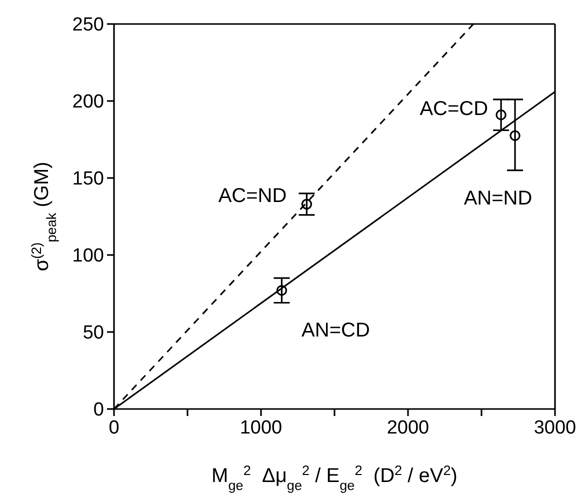 The height and width of the screenshot is (502, 587). Describe the element at coordinates (88, 102) in the screenshot. I see `y-tick-label: 200` at that location.